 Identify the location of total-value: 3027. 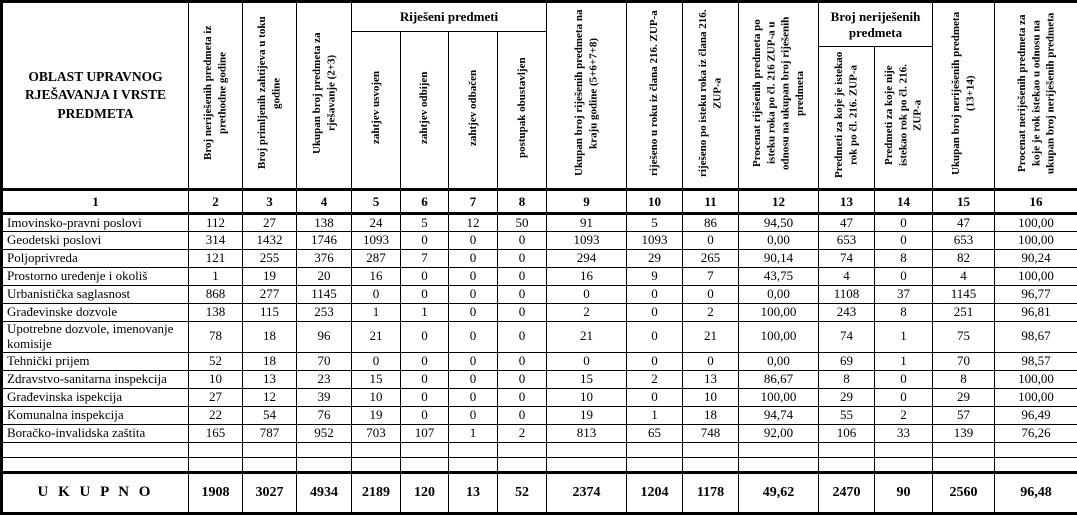
(270, 492).